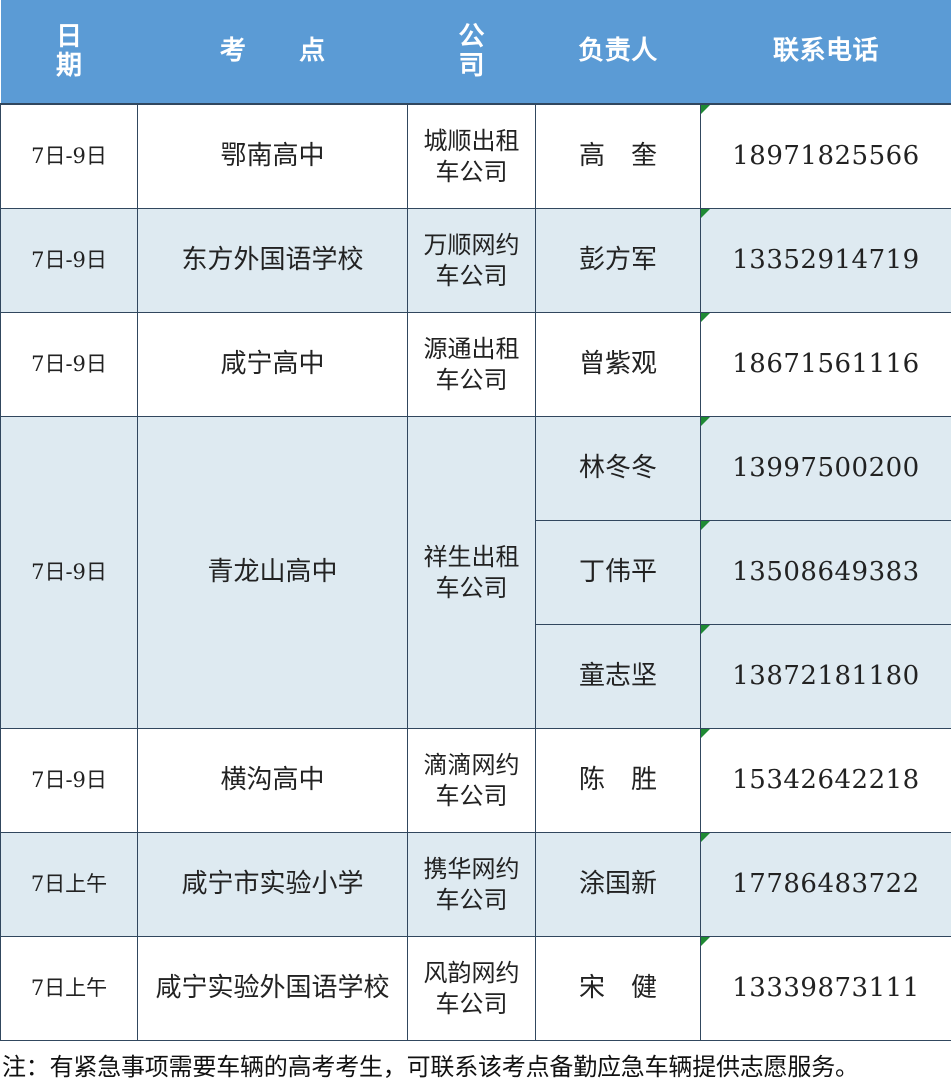 The width and height of the screenshot is (951, 1083). Describe the element at coordinates (272, 572) in the screenshot. I see `cell-site: 青龙山高中` at that location.